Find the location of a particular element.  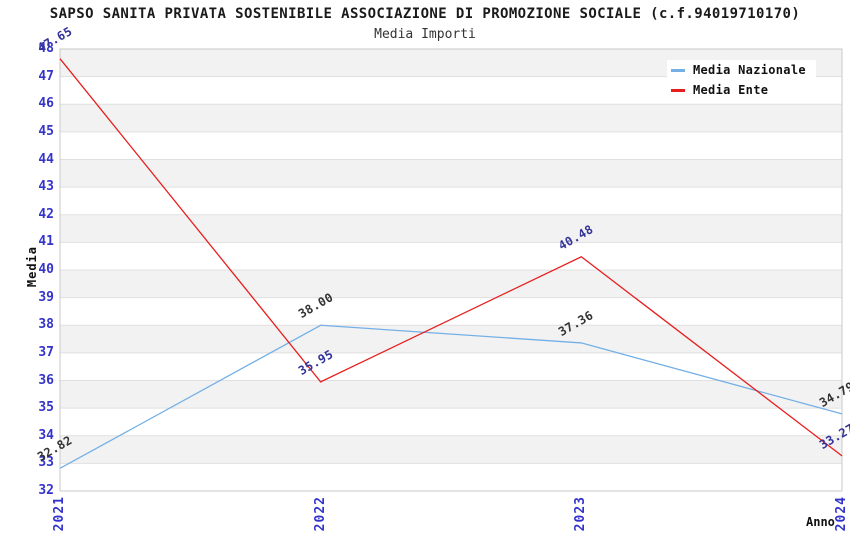

legend-line-swatch-nazionale-icon is located at coordinates (678, 70).